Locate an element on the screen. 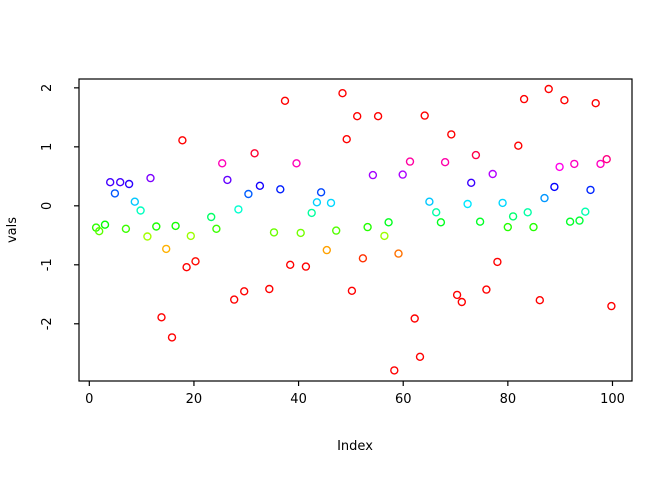 The width and height of the screenshot is (672, 480). y-tick-label: -1 is located at coordinates (47, 264).